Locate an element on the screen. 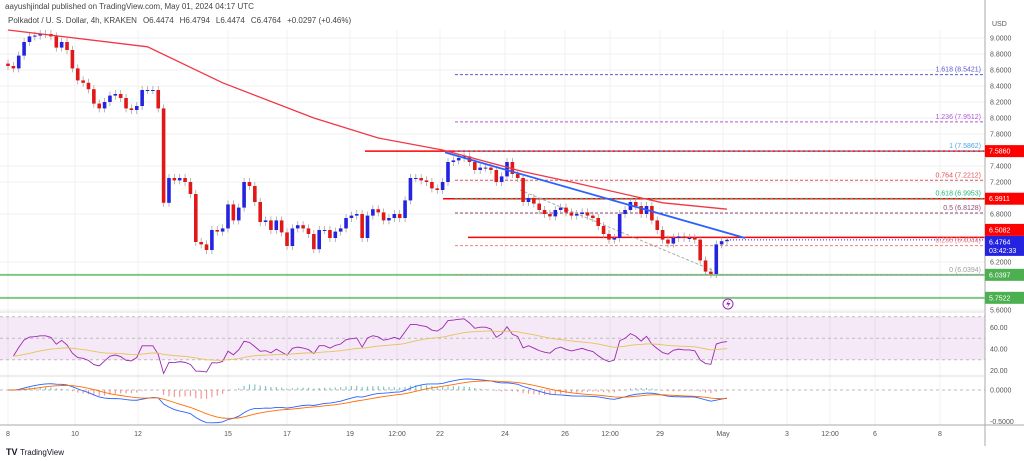 The image size is (1024, 461). fib-level-label: 1.618 (8.5421) is located at coordinates (958, 70).